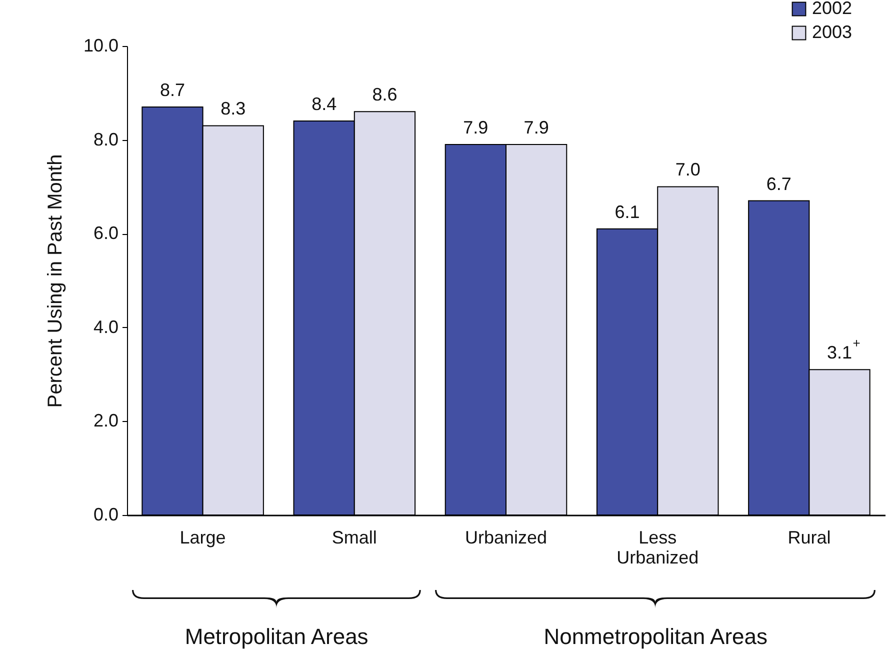  What do you see at coordinates (105, 420) in the screenshot?
I see `y-tick-label: 2.0` at bounding box center [105, 420].